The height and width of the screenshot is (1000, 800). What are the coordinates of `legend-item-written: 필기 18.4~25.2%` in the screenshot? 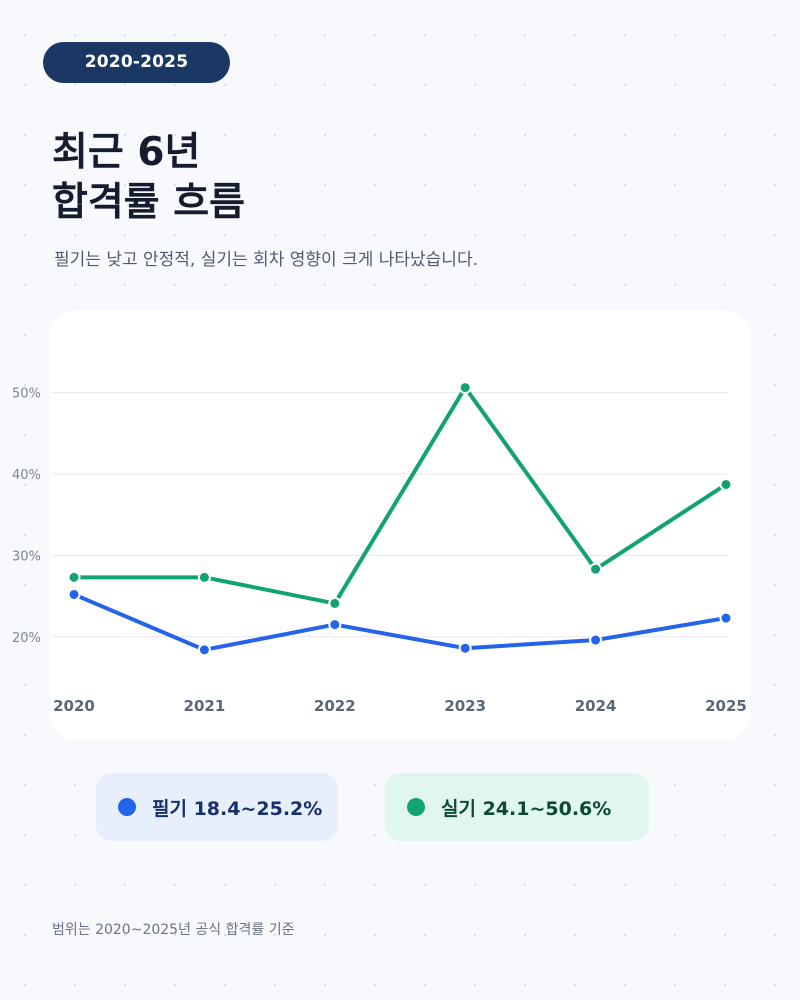 It's located at (217, 807).